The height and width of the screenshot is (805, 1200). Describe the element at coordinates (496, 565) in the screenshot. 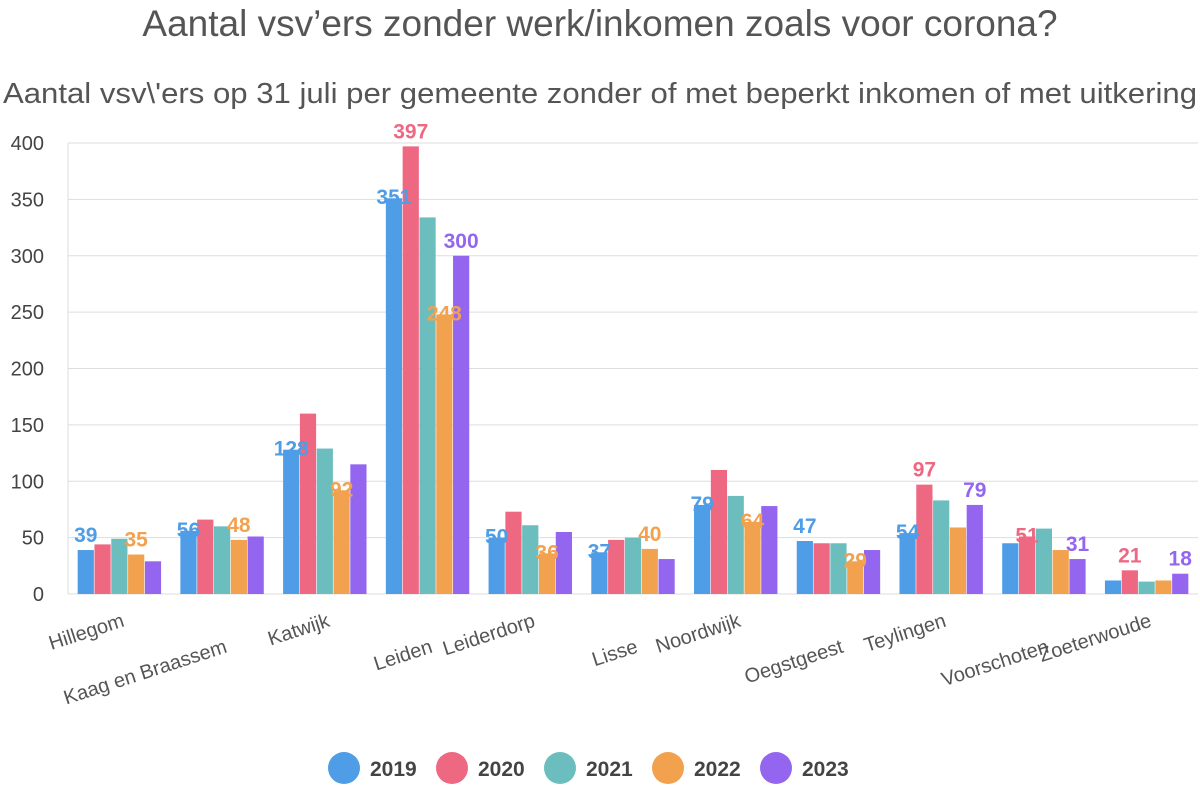

I see `bar-leiderdorp-2019` at that location.